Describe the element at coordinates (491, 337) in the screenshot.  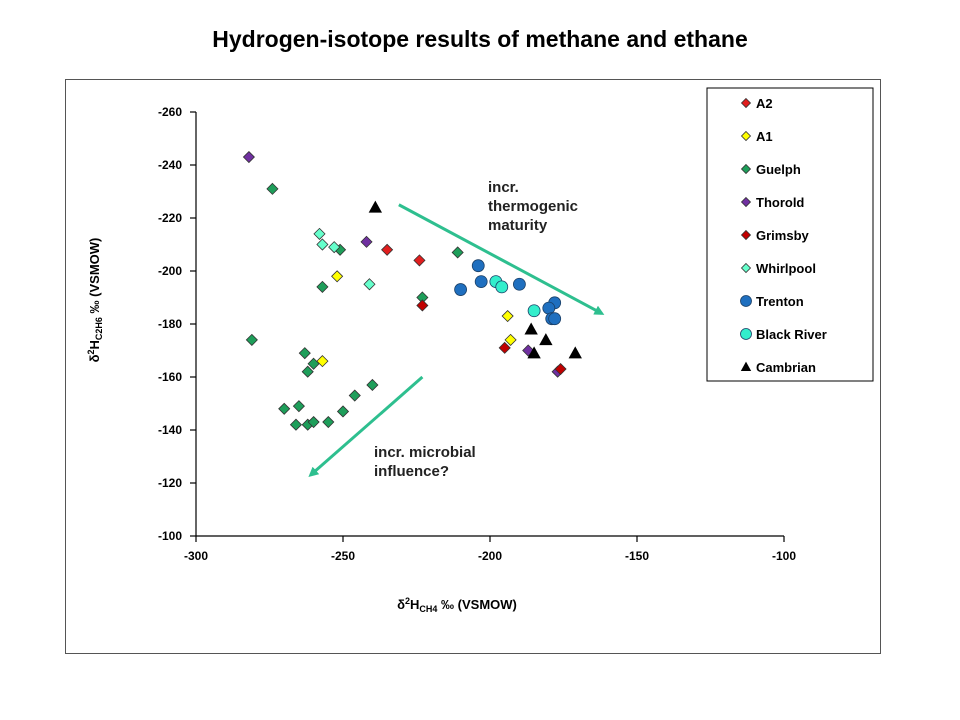
I see `series-grimsby` at that location.